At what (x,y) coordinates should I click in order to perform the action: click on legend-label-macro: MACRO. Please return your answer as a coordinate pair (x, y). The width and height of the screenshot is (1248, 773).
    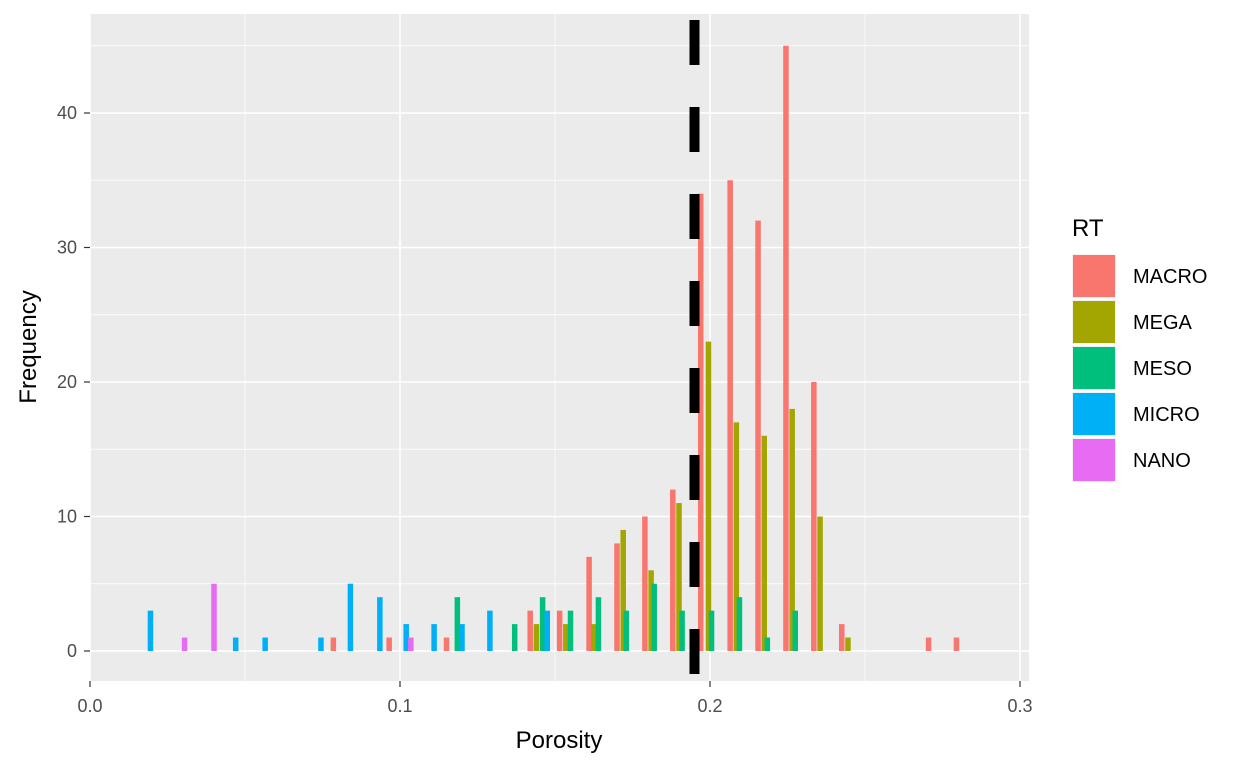
    Looking at the image, I should click on (1170, 277).